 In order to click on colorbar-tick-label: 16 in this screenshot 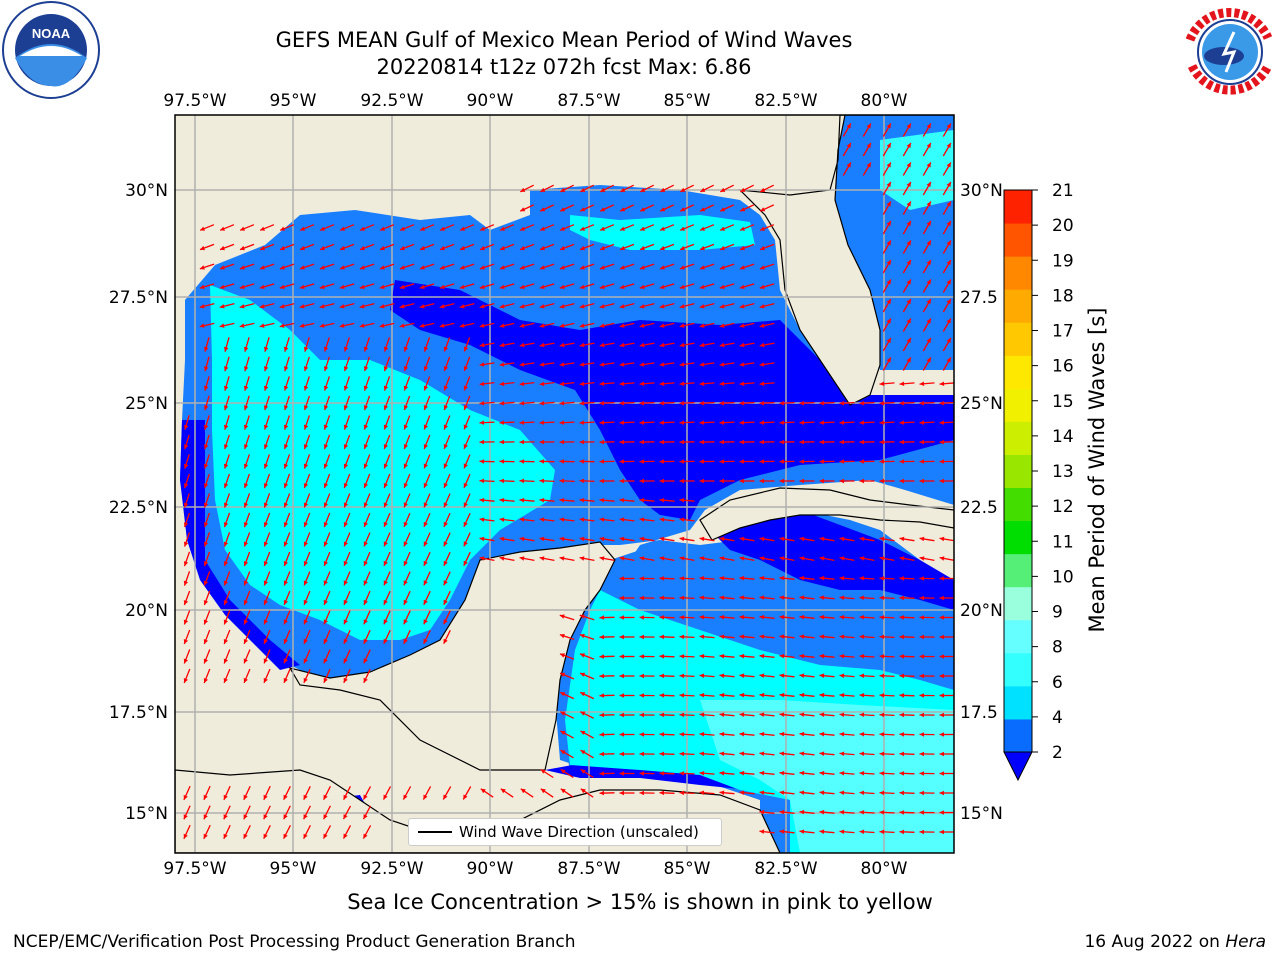, I will do `click(1063, 367)`.